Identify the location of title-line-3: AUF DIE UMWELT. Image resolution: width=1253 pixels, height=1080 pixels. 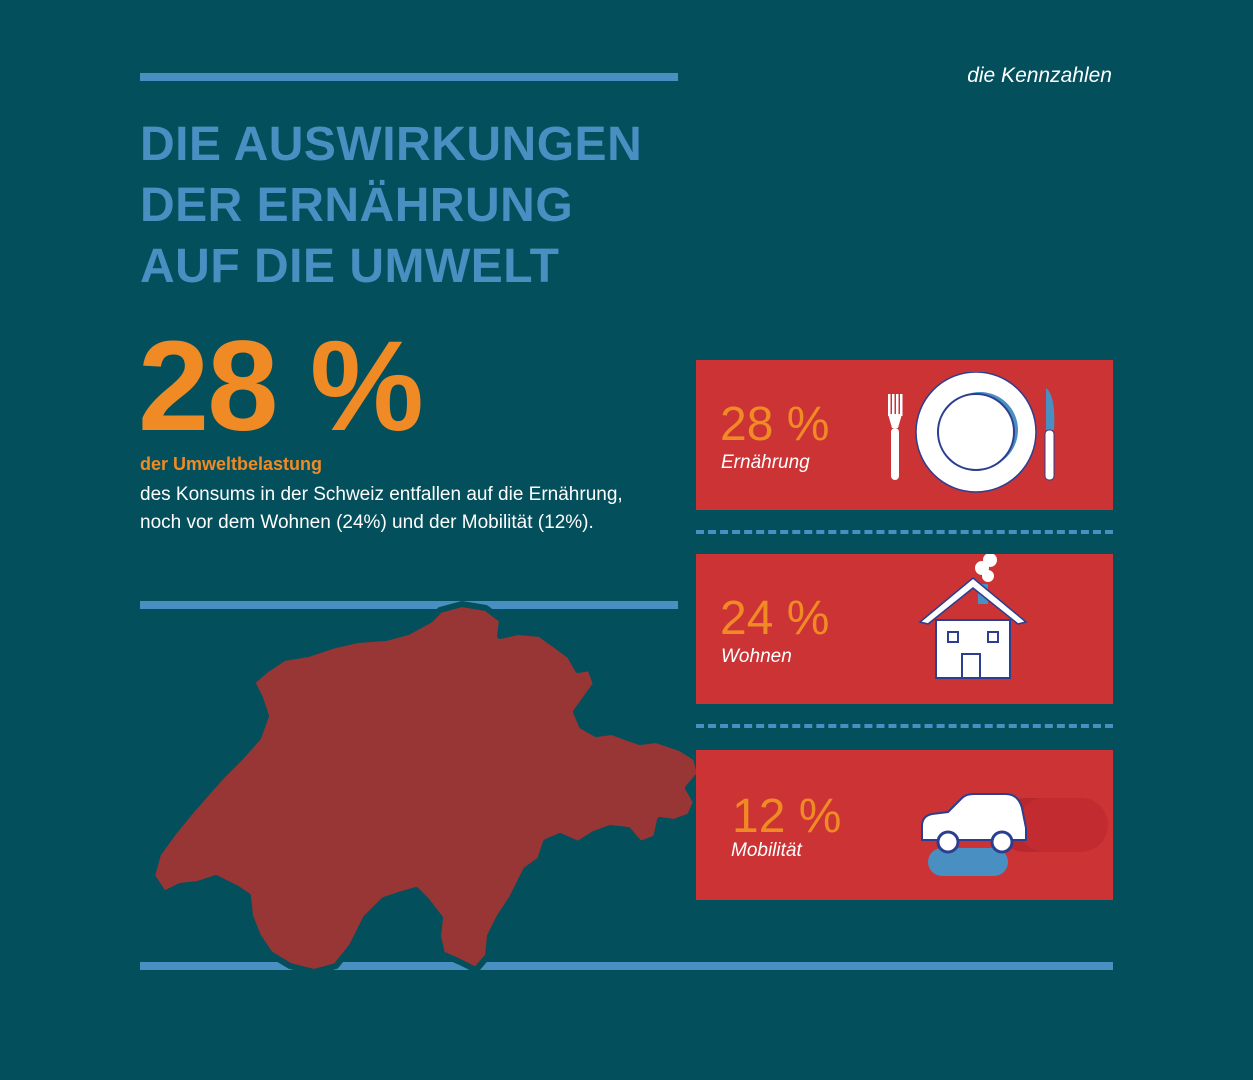
(350, 266).